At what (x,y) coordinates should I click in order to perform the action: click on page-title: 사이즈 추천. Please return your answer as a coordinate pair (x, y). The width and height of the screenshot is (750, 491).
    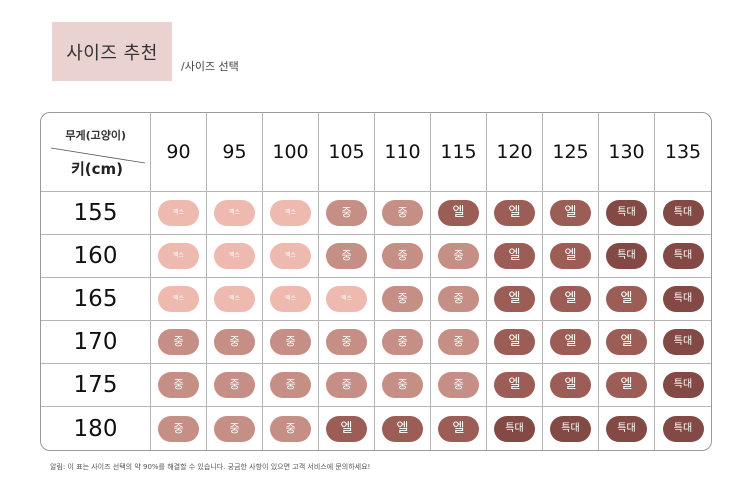
    Looking at the image, I should click on (112, 53).